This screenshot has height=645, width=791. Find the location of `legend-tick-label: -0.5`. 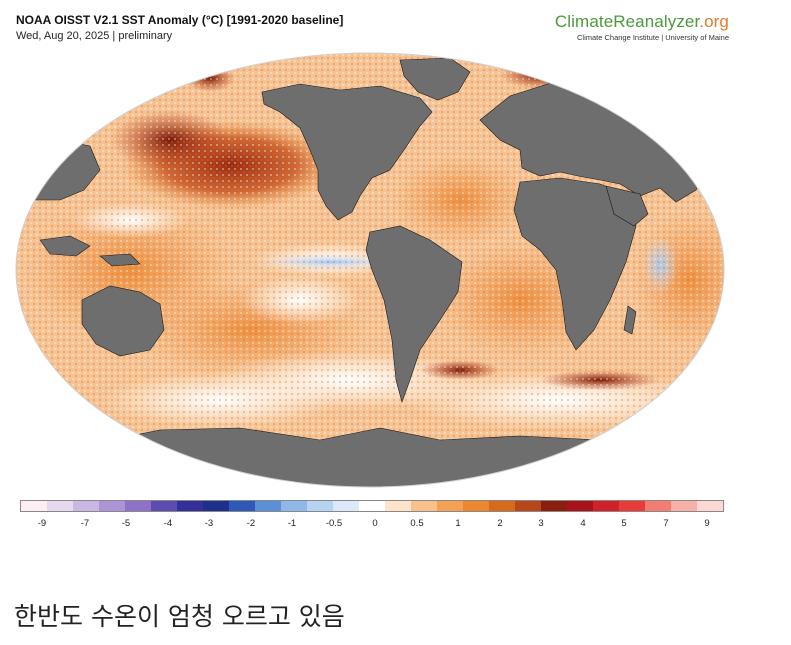

legend-tick-label: -0.5 is located at coordinates (334, 523).